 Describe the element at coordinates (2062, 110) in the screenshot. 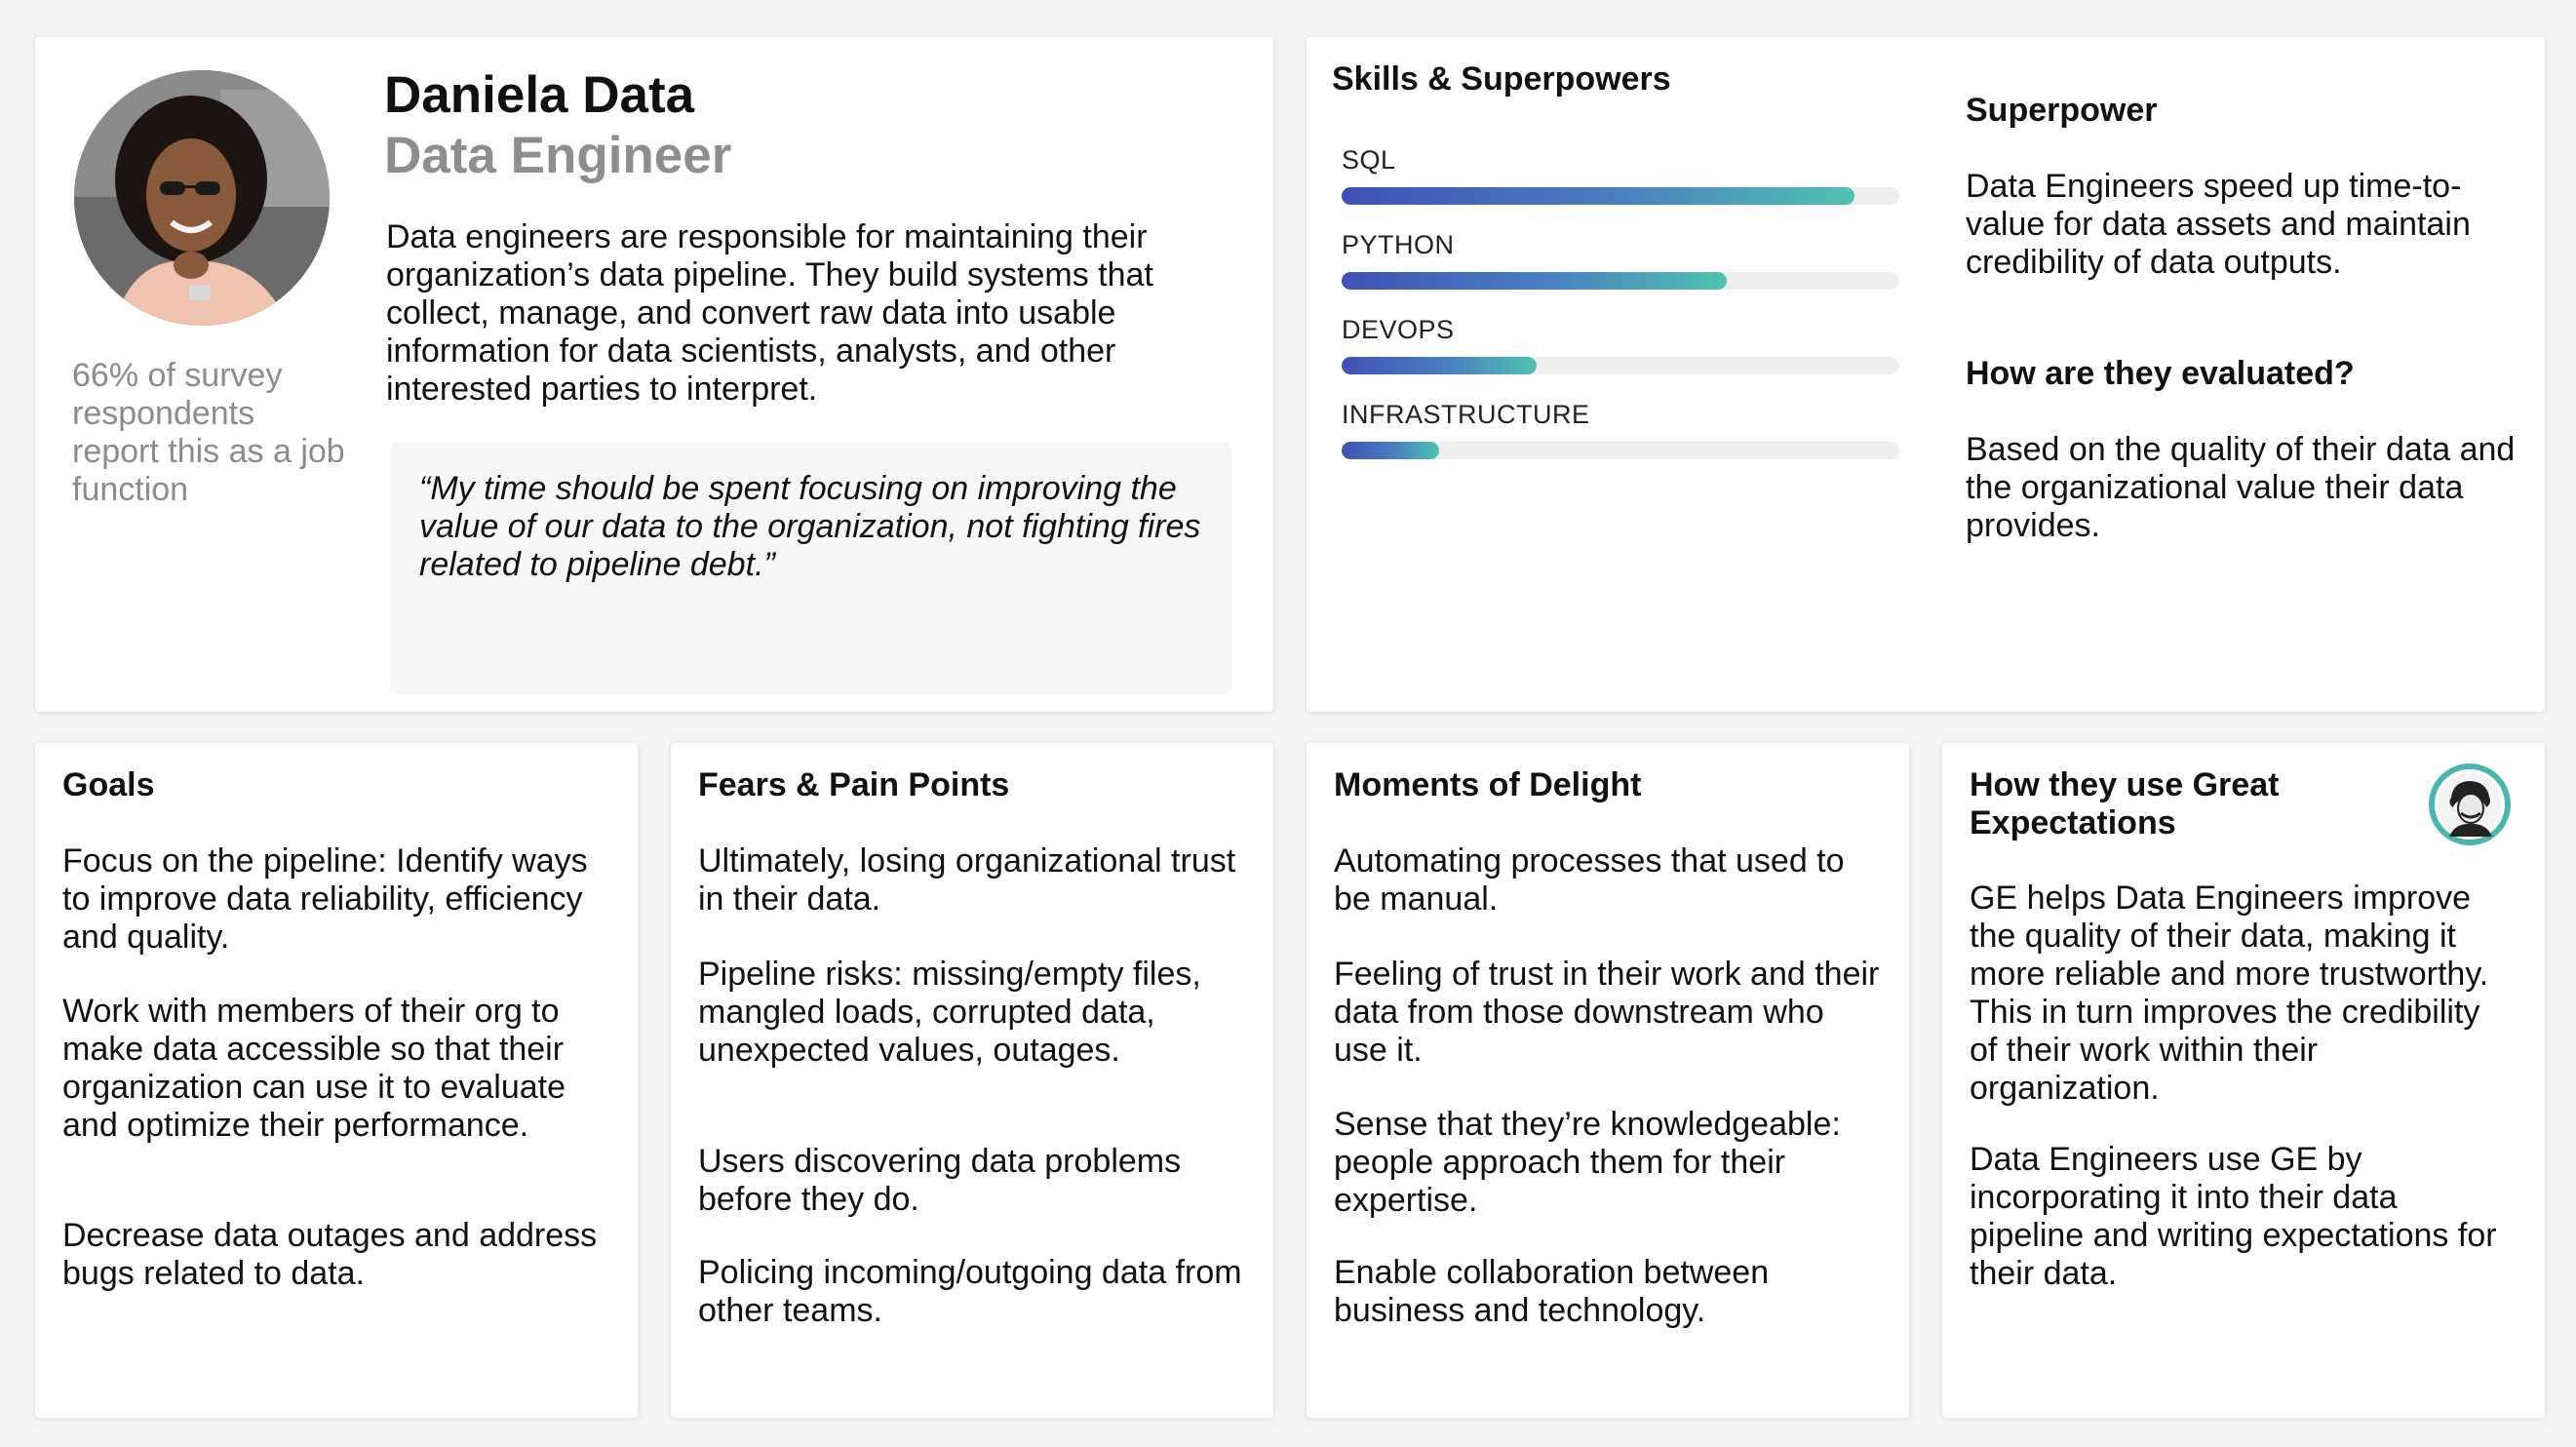

I see `superpower-heading: Superpower` at that location.